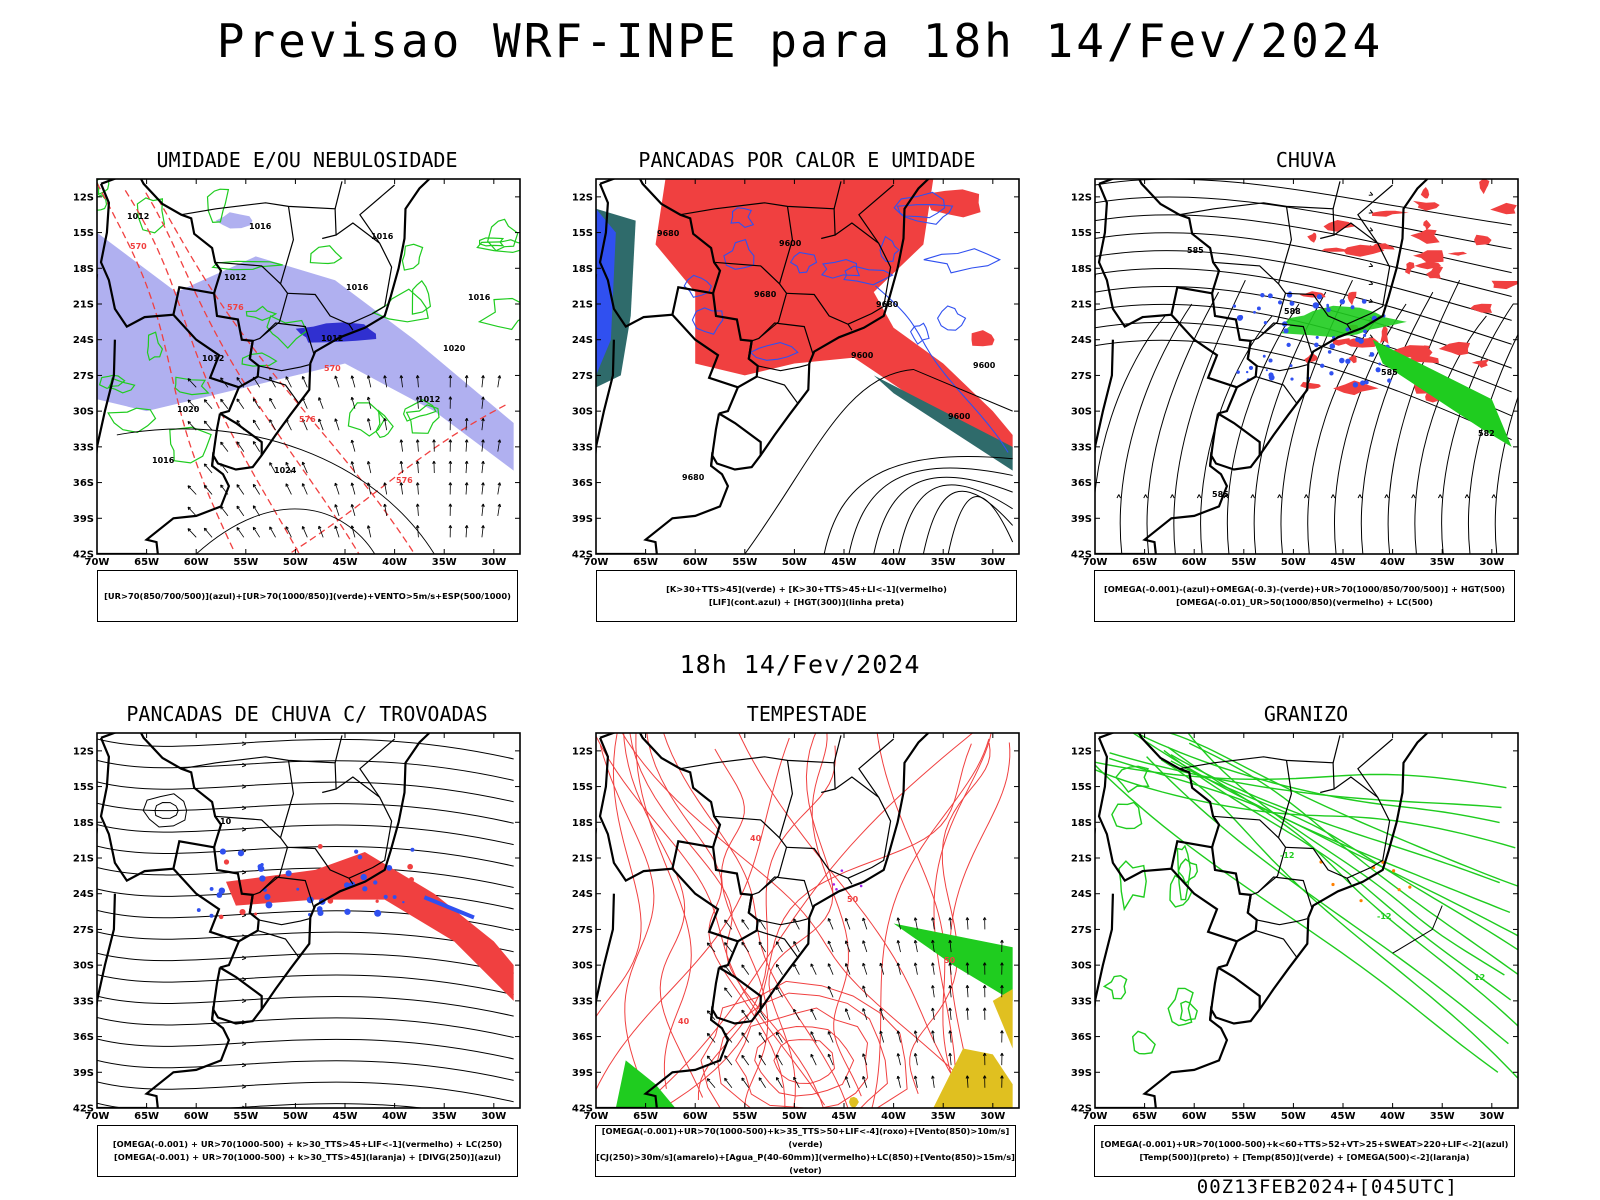 This screenshot has height=1200, width=1600. I want to click on main-title: Previsao WRF-INPE para 18h 14/Fev/2024, so click(800, 41).